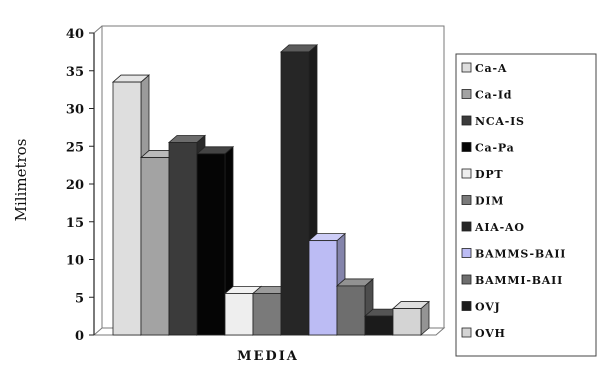 The width and height of the screenshot is (602, 366). I want to click on x-tick-label: MEDIA, so click(268, 356).